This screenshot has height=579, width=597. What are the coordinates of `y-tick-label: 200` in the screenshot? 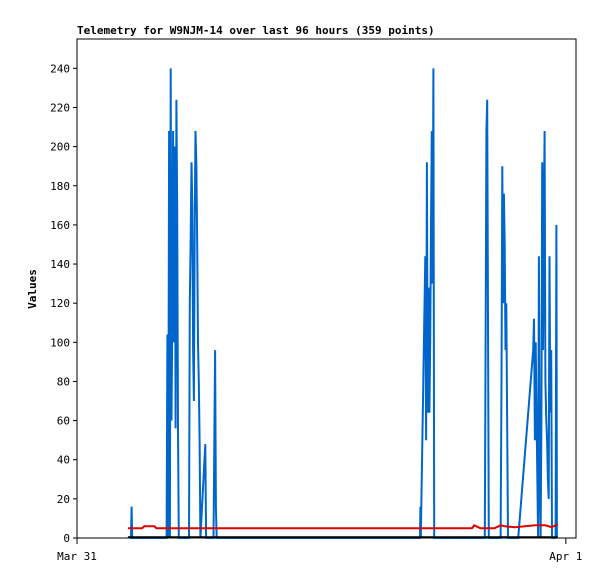 It's located at (60, 147).